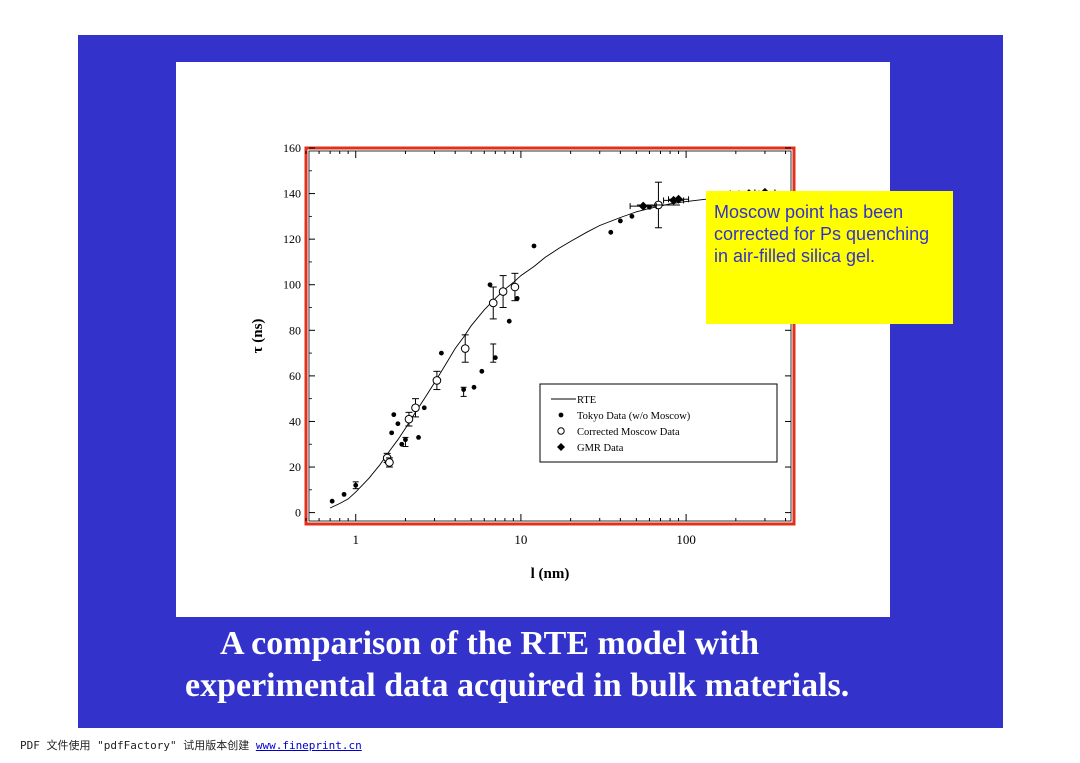  I want to click on x-tick-label: 1, so click(355, 539).